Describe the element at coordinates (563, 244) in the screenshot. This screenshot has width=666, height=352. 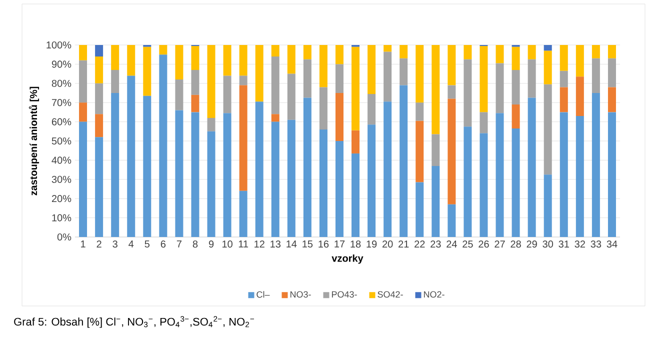
I see `x-tick-label: 31` at that location.